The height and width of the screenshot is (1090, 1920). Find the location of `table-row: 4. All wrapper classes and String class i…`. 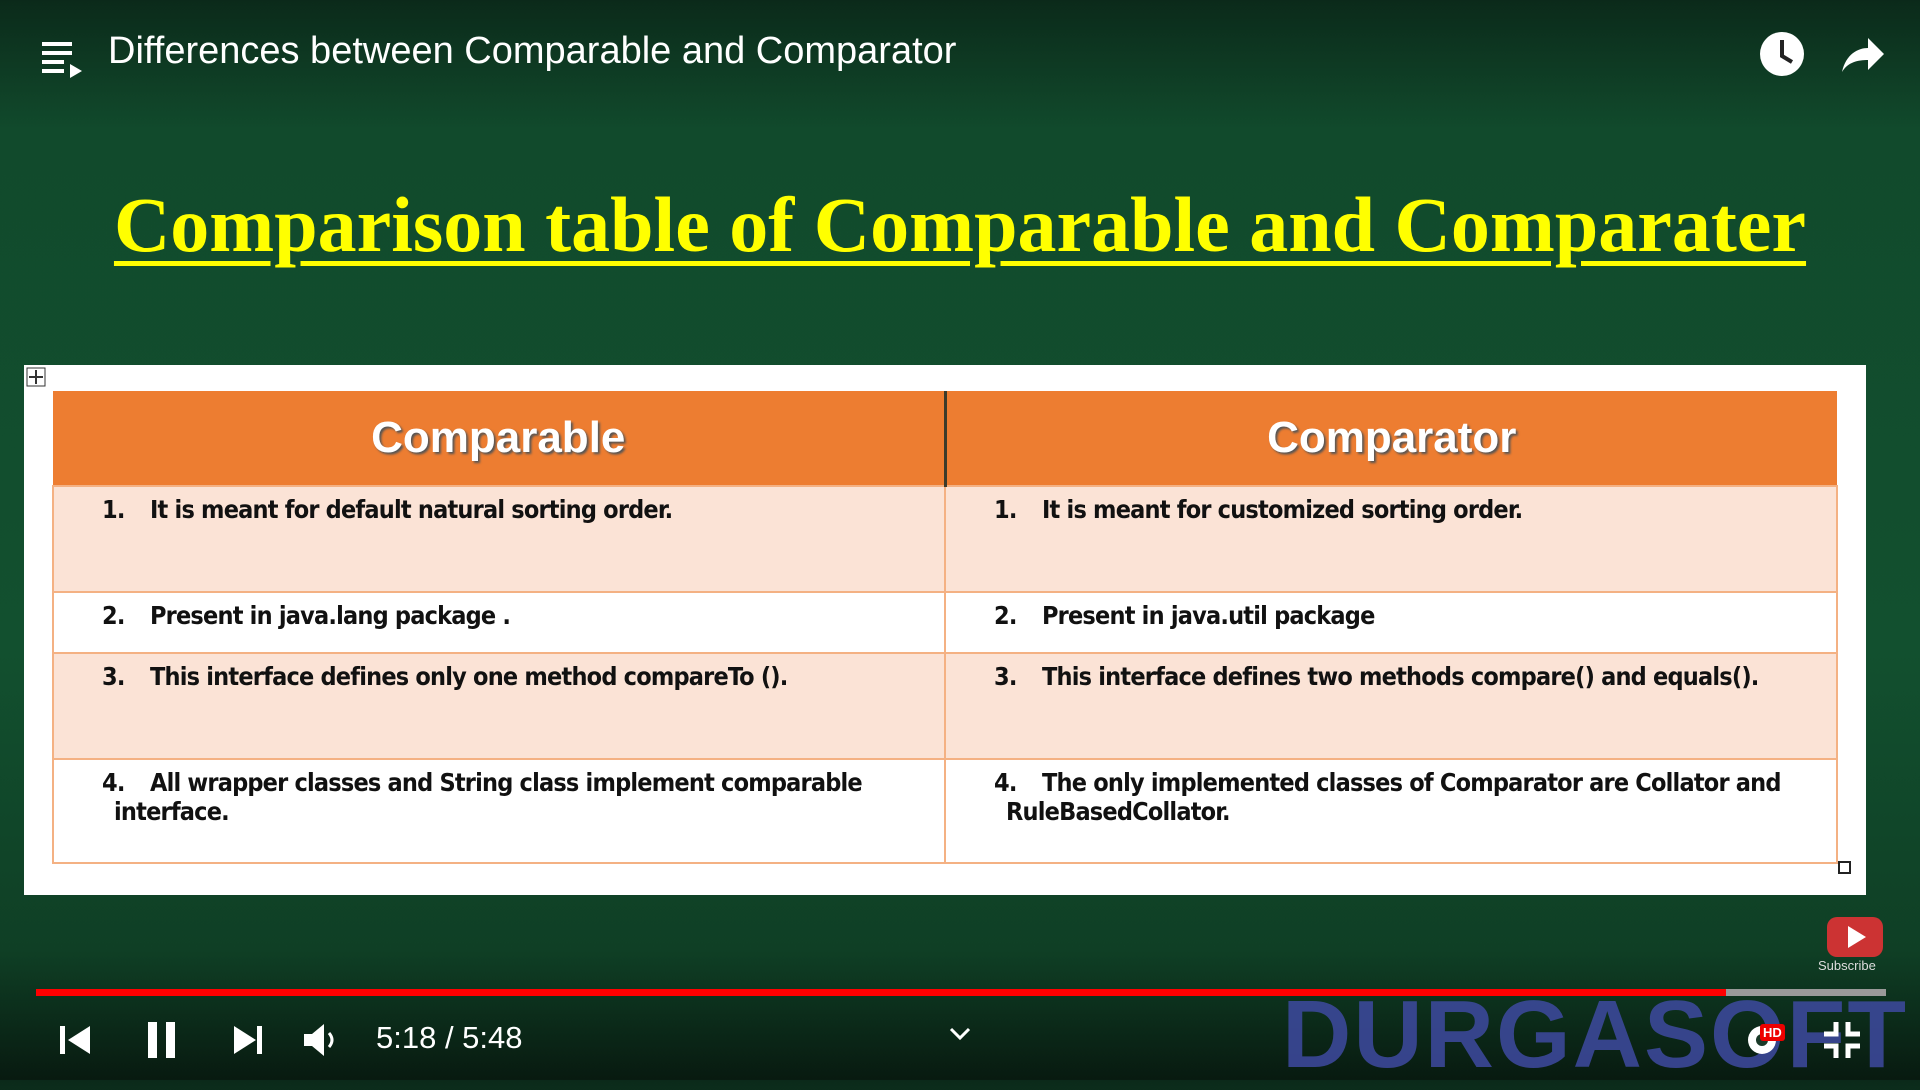

table-row: 4. All wrapper classes and String class i… is located at coordinates (945, 811).